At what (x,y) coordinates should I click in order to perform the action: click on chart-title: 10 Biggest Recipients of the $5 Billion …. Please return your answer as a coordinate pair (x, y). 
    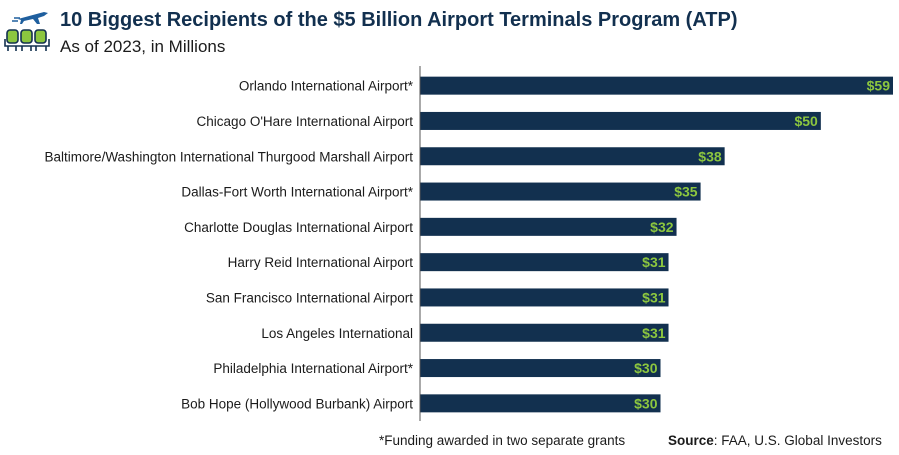
    Looking at the image, I should click on (399, 20).